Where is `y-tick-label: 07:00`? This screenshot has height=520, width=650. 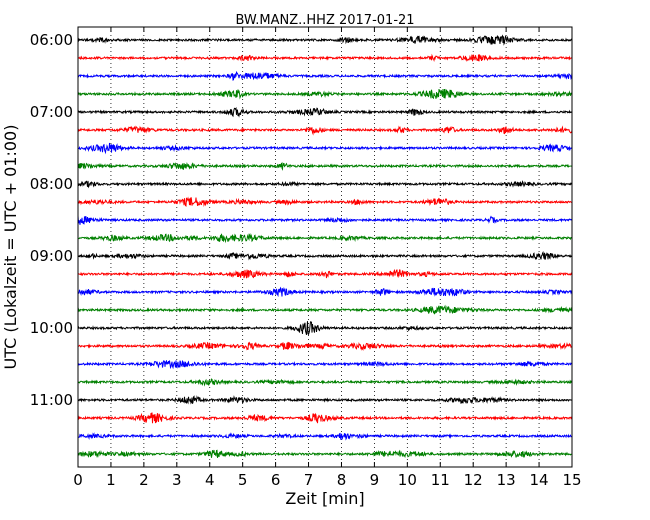
y-tick-label: 07:00 is located at coordinates (51, 112).